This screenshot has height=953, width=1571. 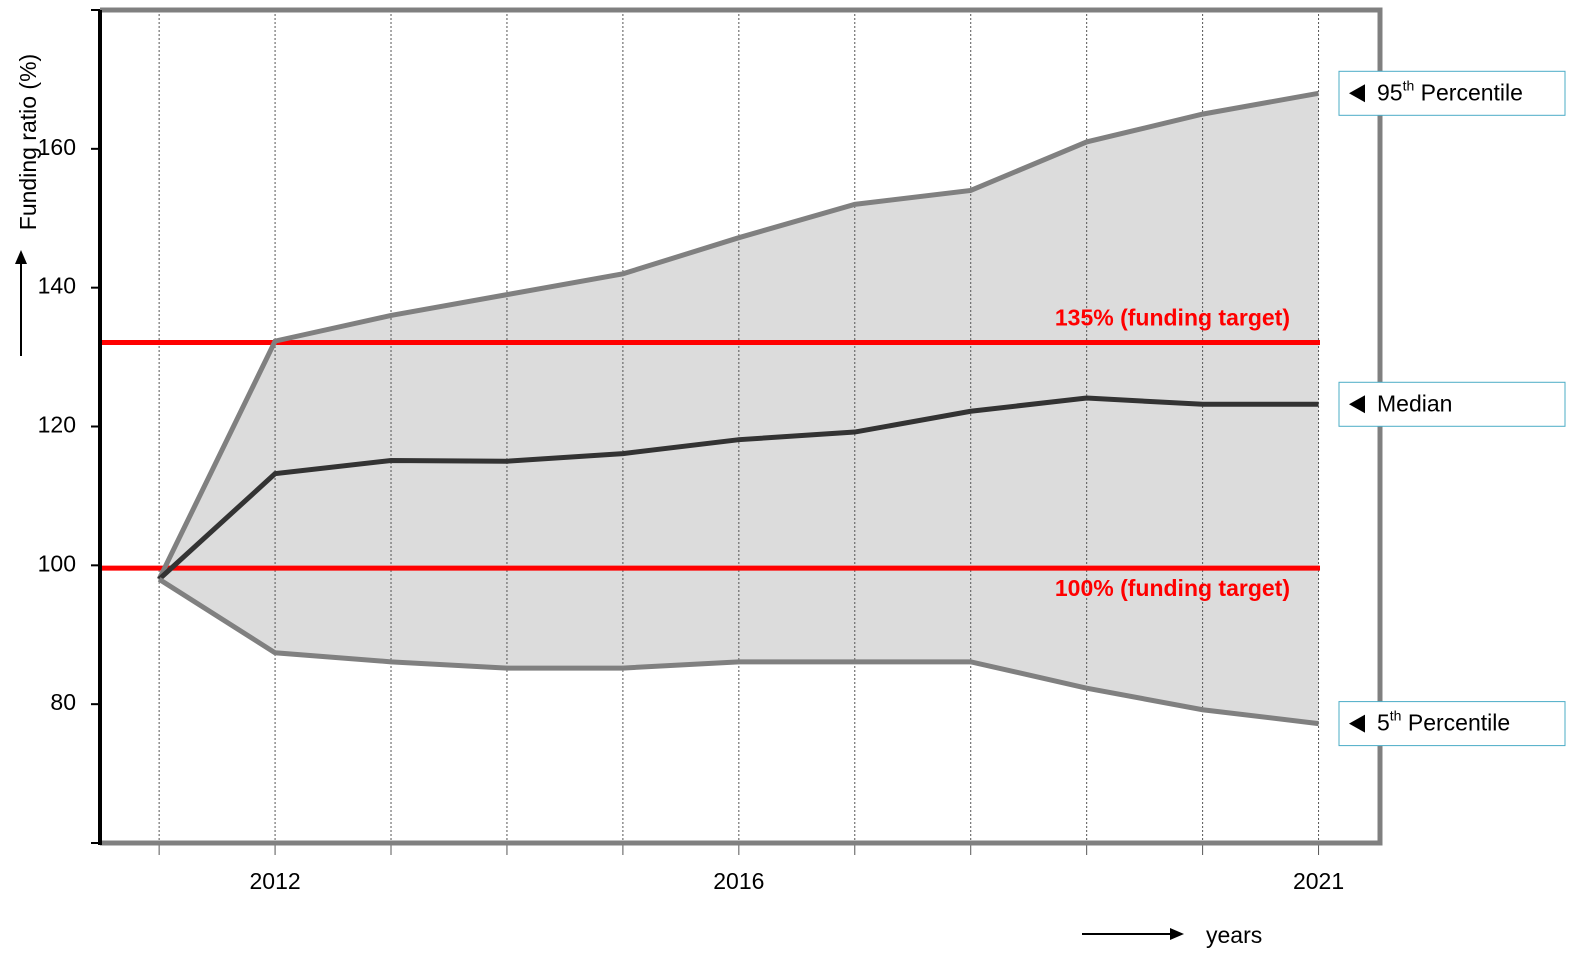 What do you see at coordinates (738, 881) in the screenshot?
I see `x-tick-label: 2016` at bounding box center [738, 881].